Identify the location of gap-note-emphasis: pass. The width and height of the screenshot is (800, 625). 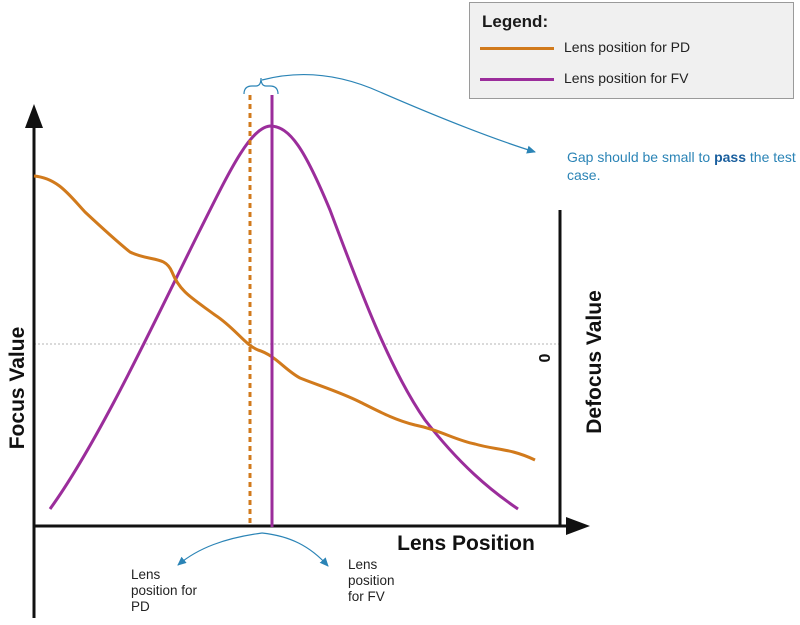
(730, 157).